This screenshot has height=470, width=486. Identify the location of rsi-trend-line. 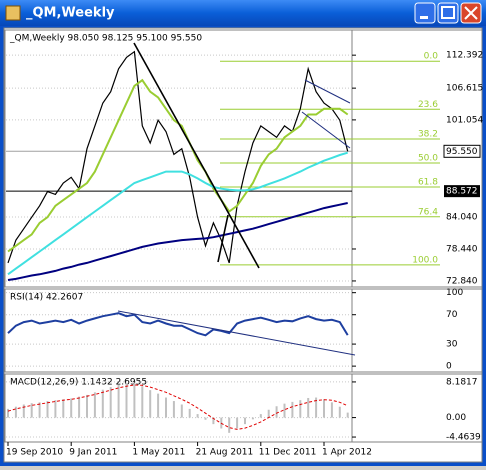
(236, 333).